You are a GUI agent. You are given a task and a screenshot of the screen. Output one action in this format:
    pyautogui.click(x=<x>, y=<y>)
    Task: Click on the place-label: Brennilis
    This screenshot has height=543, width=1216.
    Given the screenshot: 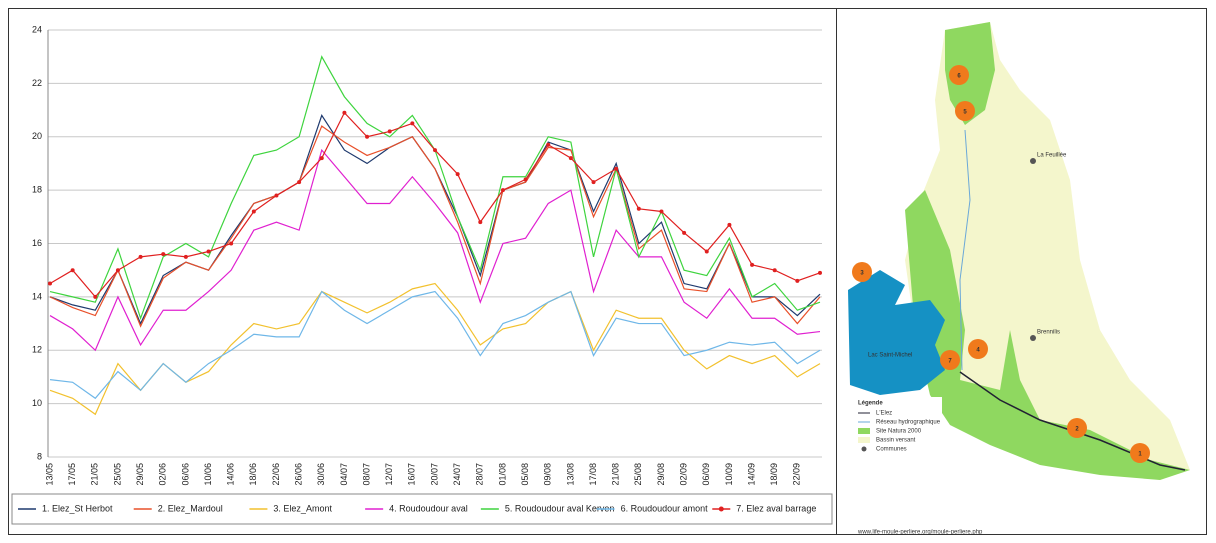 What is the action you would take?
    pyautogui.click(x=1048, y=333)
    